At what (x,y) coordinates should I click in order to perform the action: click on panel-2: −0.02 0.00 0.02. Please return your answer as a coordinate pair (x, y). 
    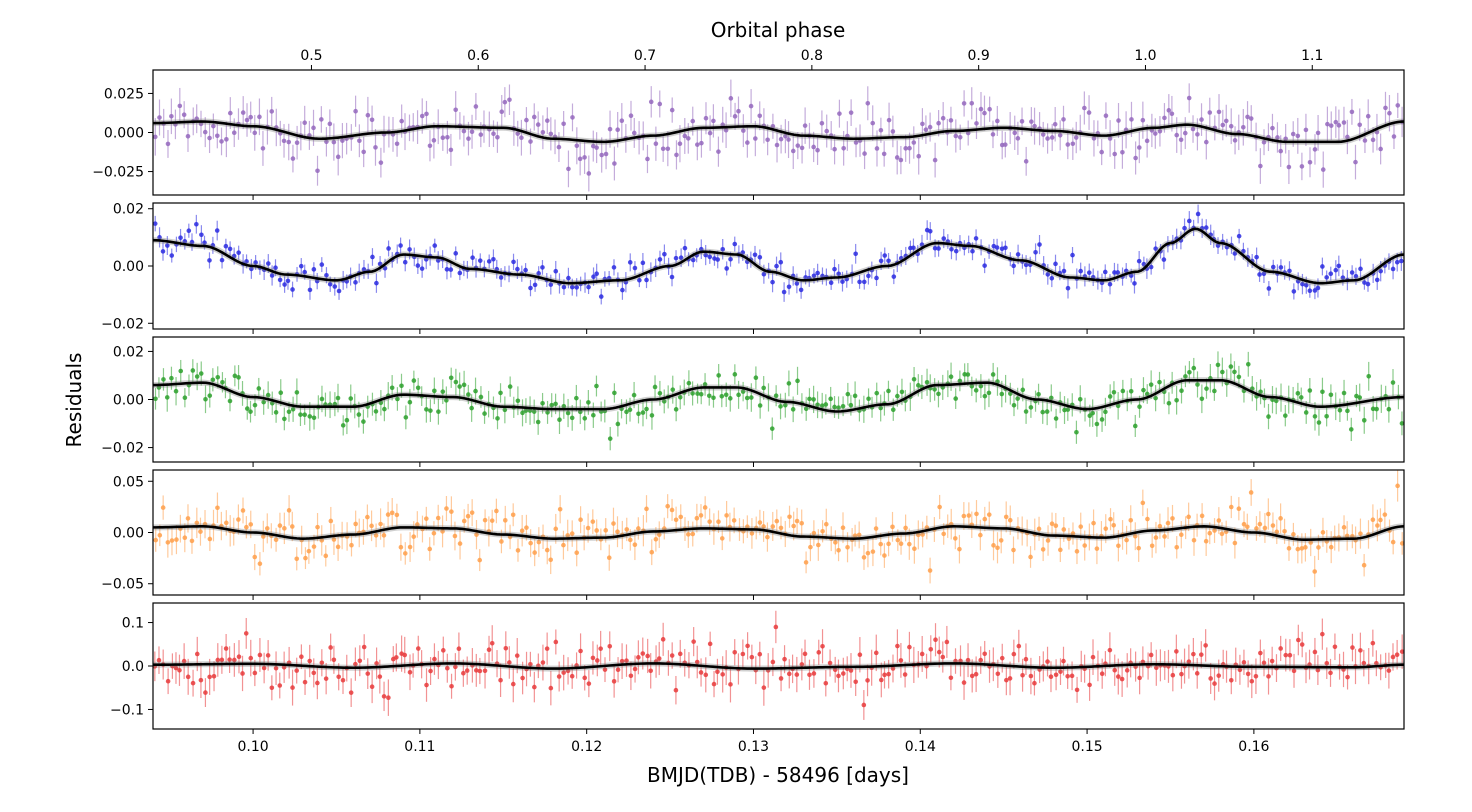
    Looking at the image, I should click on (753, 268).